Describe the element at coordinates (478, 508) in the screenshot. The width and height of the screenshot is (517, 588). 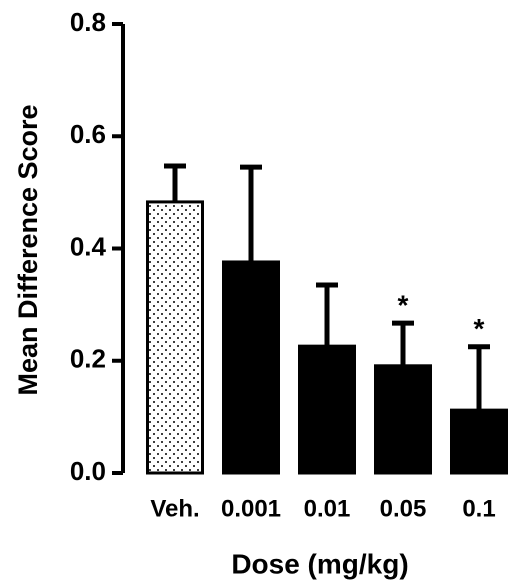
I see `x-tick-label: 0.1` at that location.